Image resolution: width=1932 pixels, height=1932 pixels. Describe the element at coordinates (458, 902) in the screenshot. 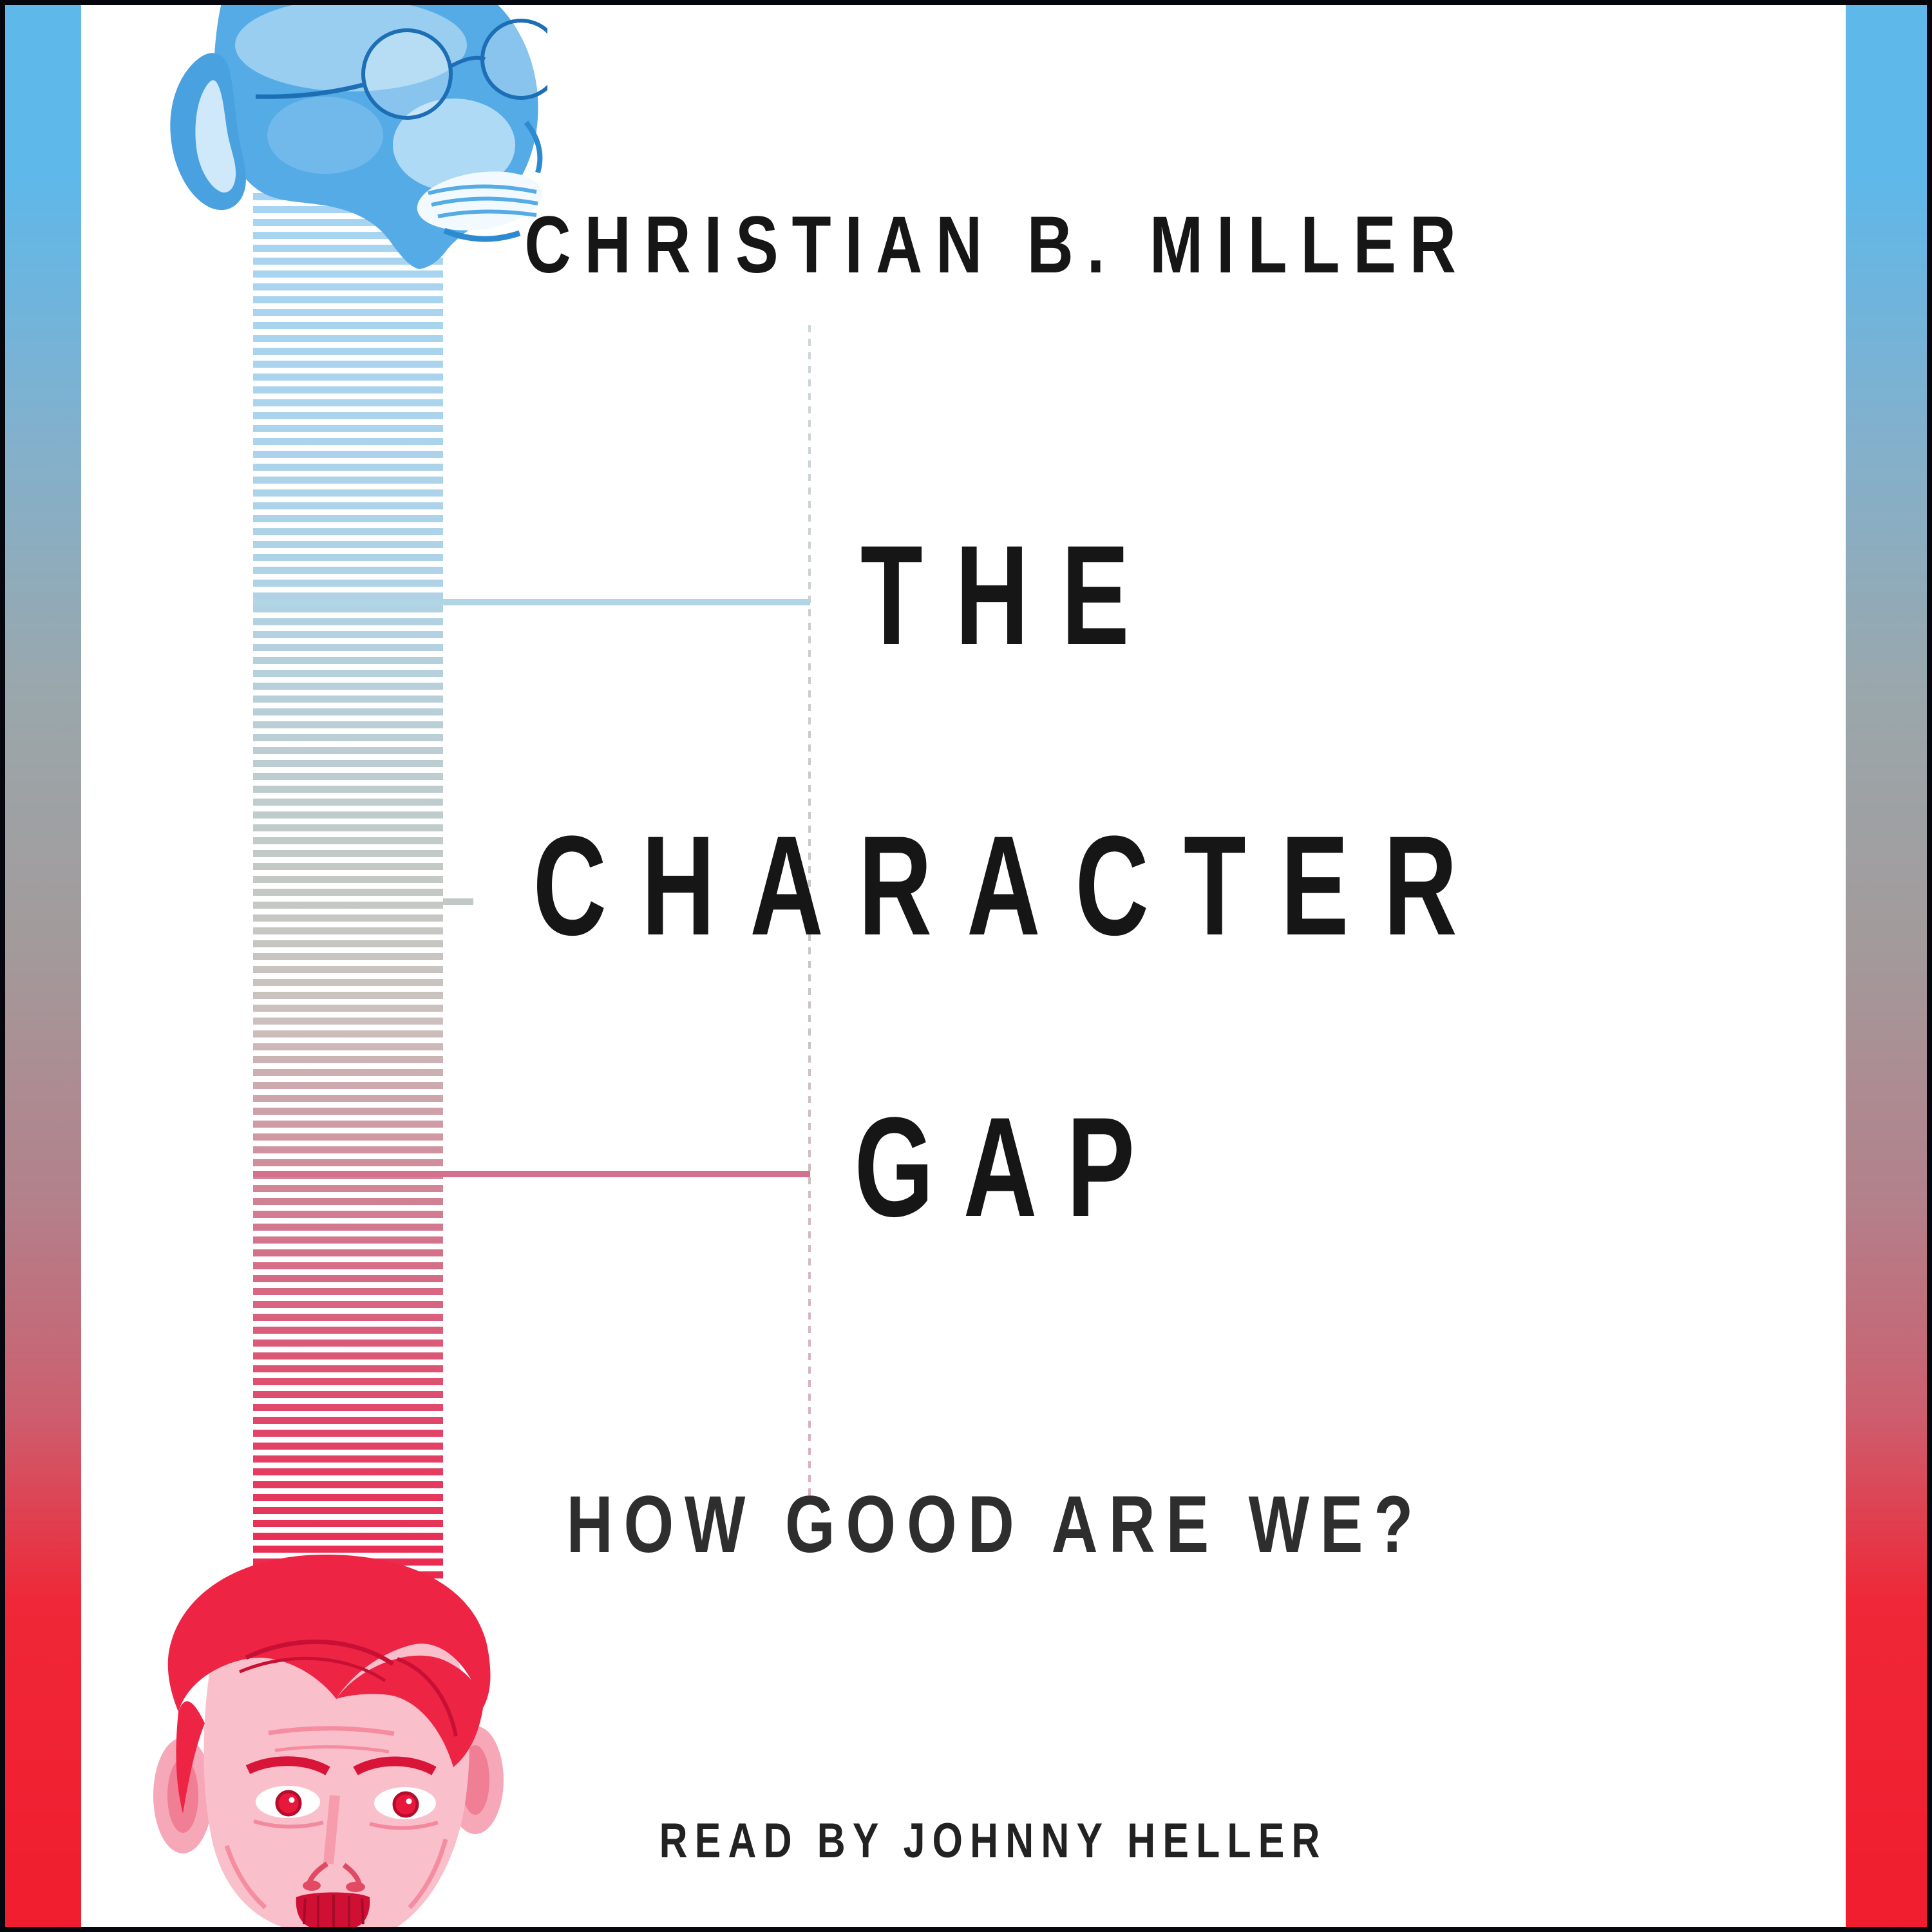

I see `scale-tick-character` at that location.